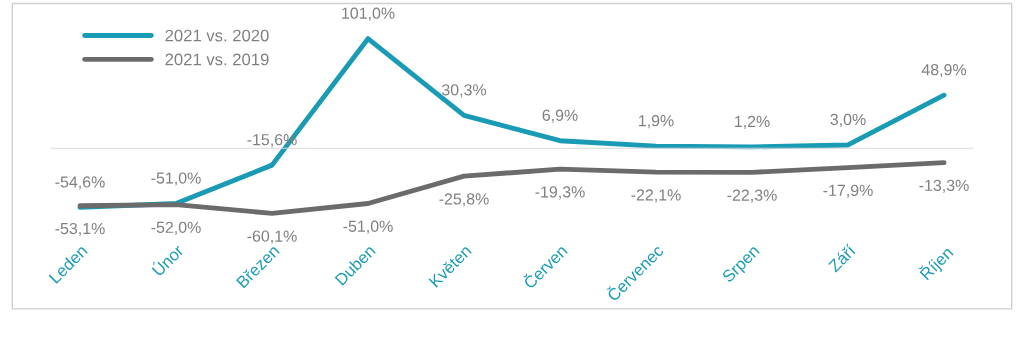  I want to click on data-label: 1,2%, so click(752, 122).